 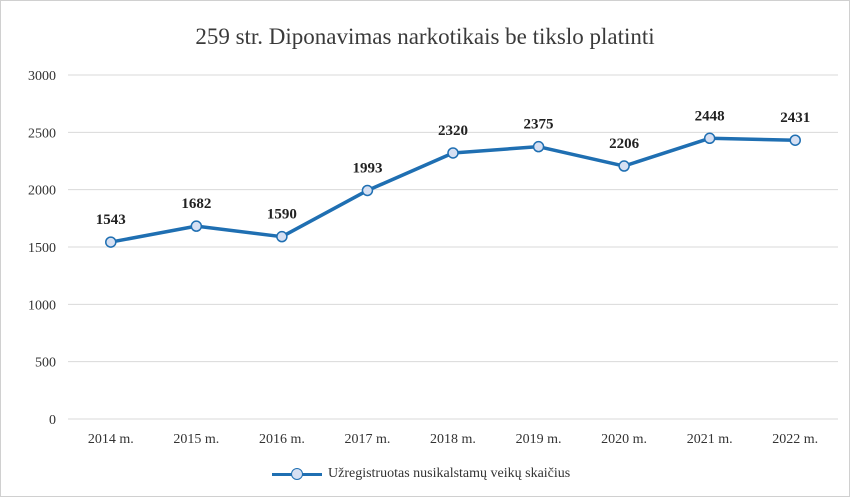 I want to click on y-tick-label: 2500, so click(x=42, y=133).